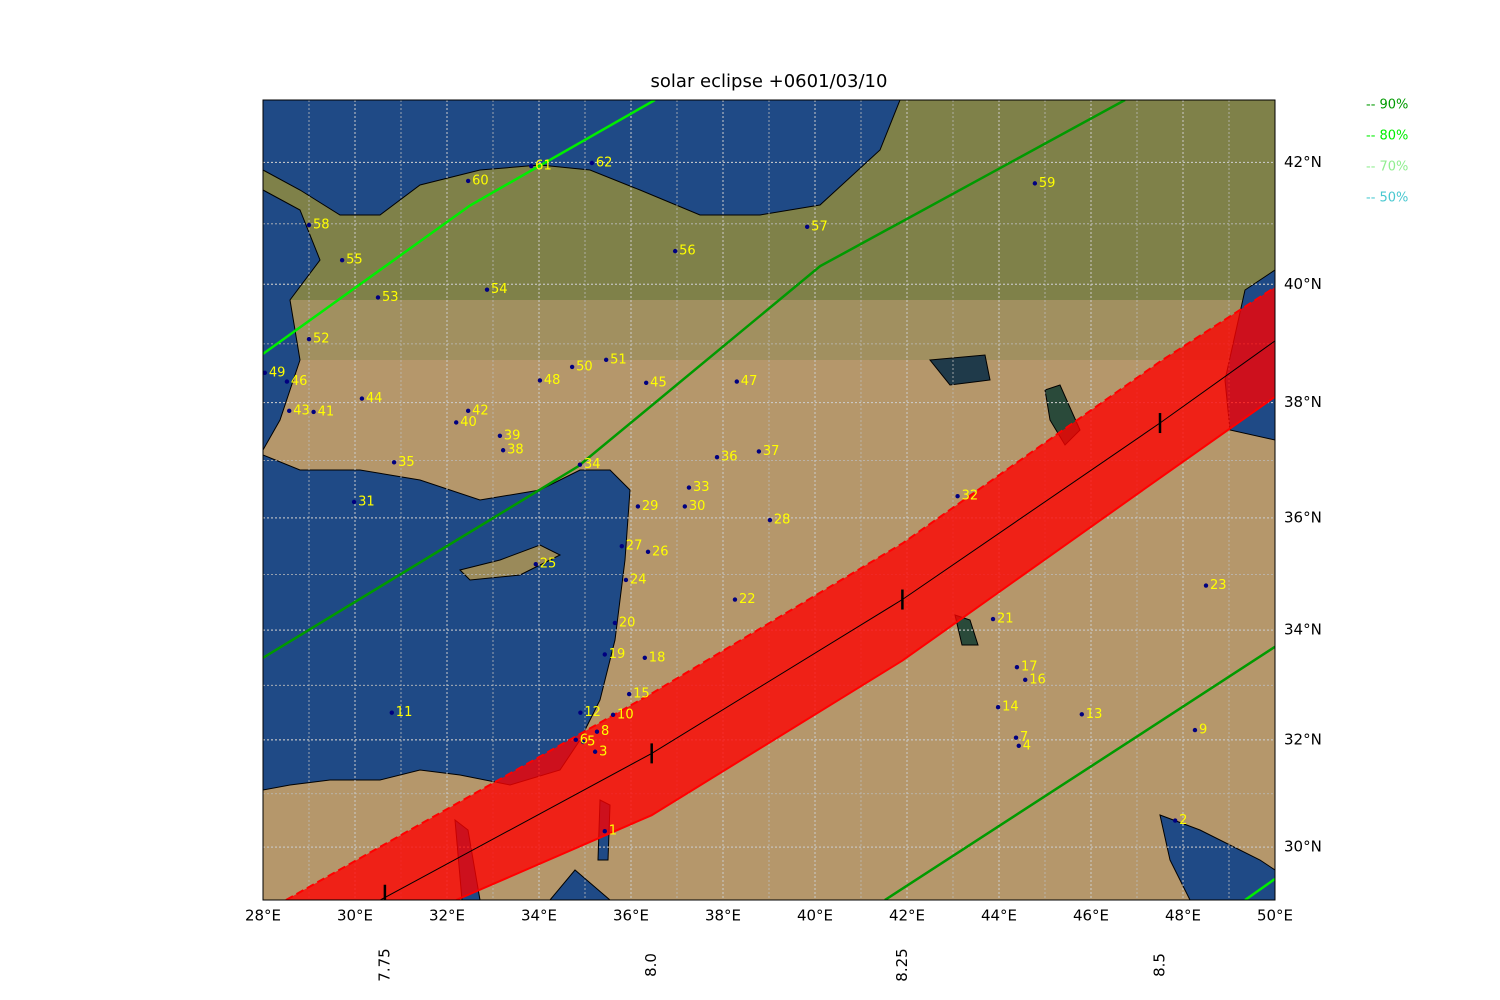 Image resolution: width=1500 pixels, height=1000 pixels. I want to click on place-label: 7, so click(1024, 737).